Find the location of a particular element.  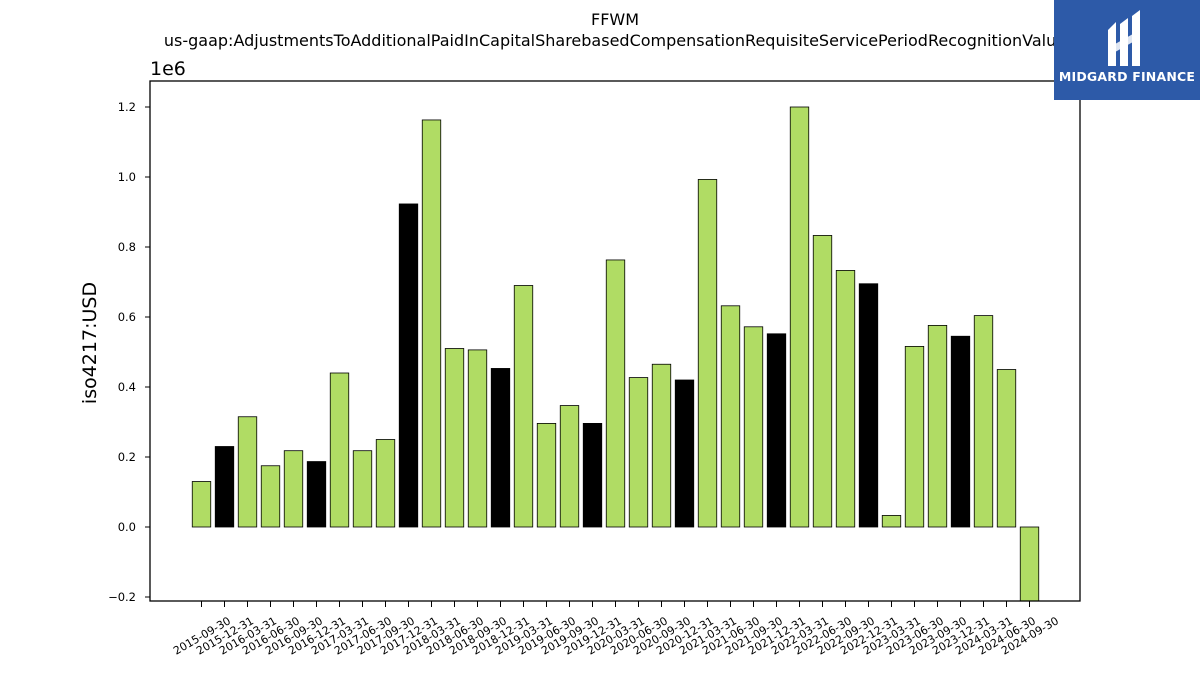

y-tick-label: 1.2 is located at coordinates (127, 107).